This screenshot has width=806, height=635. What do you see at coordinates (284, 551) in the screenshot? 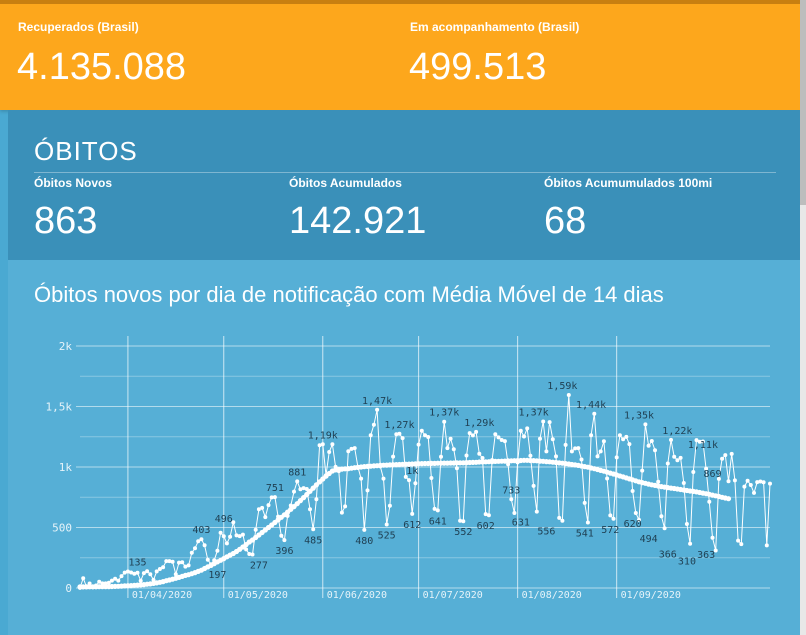
I see `data-label: 396` at bounding box center [284, 551].